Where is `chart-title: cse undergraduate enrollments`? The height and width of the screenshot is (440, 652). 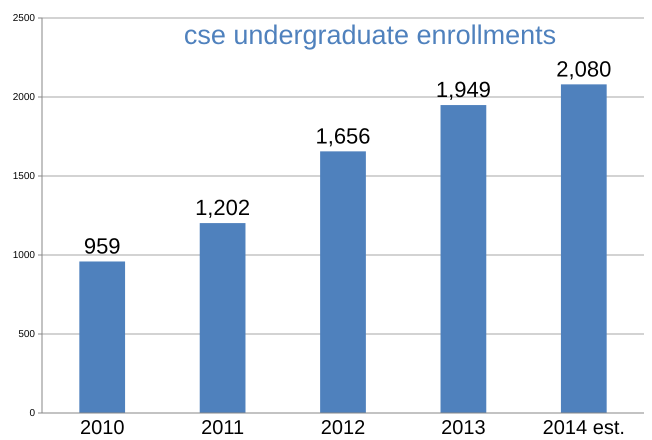
chart-title: cse undergraduate enrollments is located at coordinates (370, 35).